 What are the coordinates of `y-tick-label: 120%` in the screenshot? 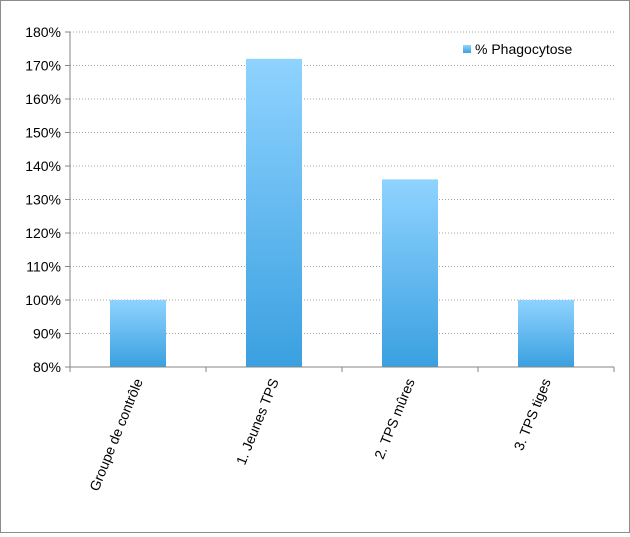 It's located at (43, 233).